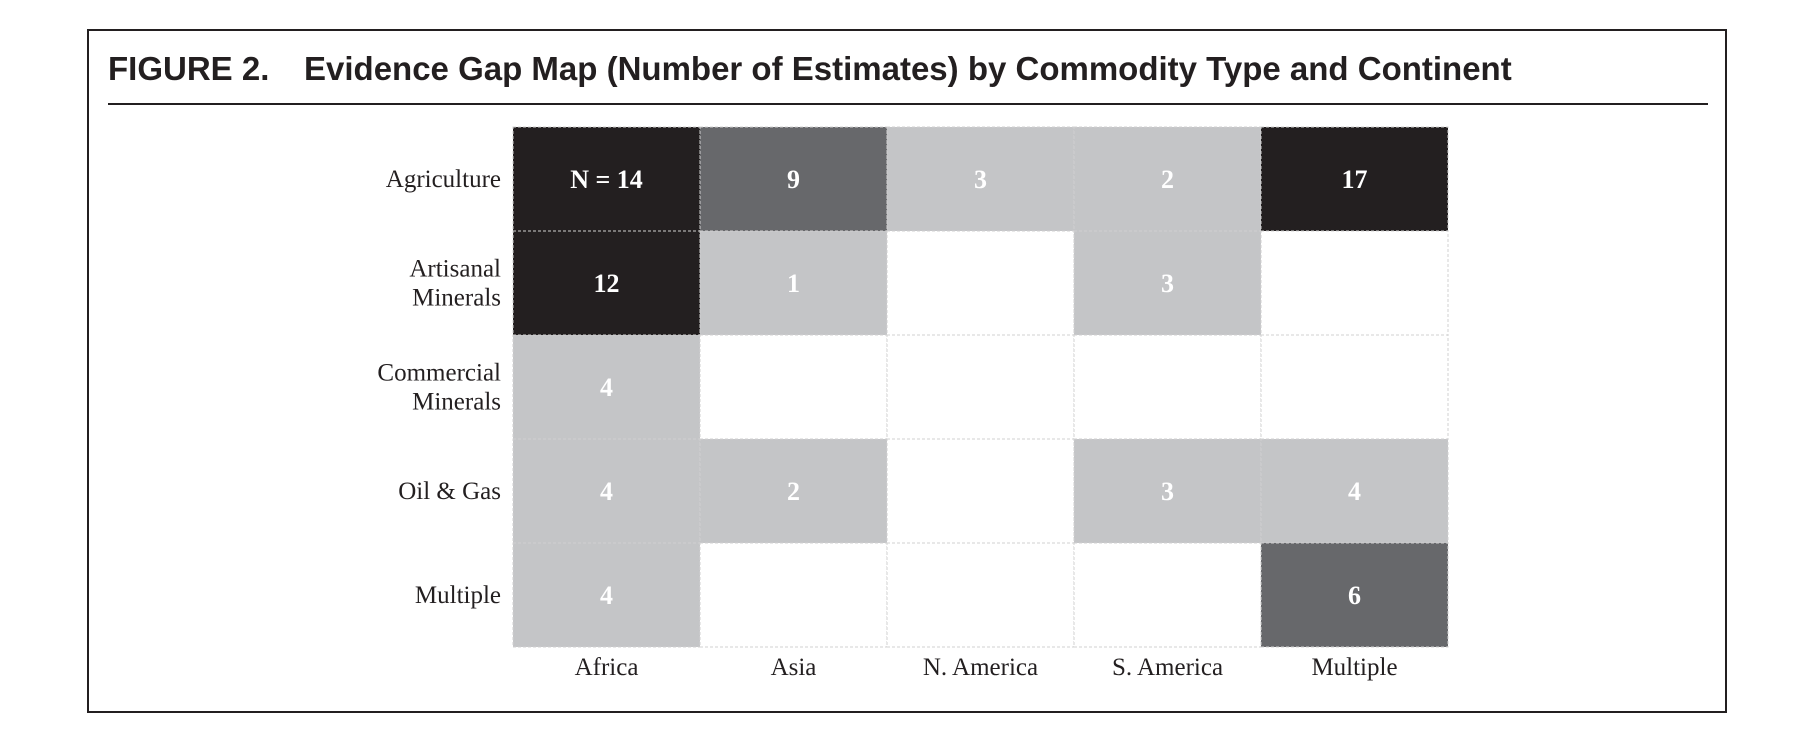 The width and height of the screenshot is (1820, 740). I want to click on column-label: Multiple, so click(1354, 667).